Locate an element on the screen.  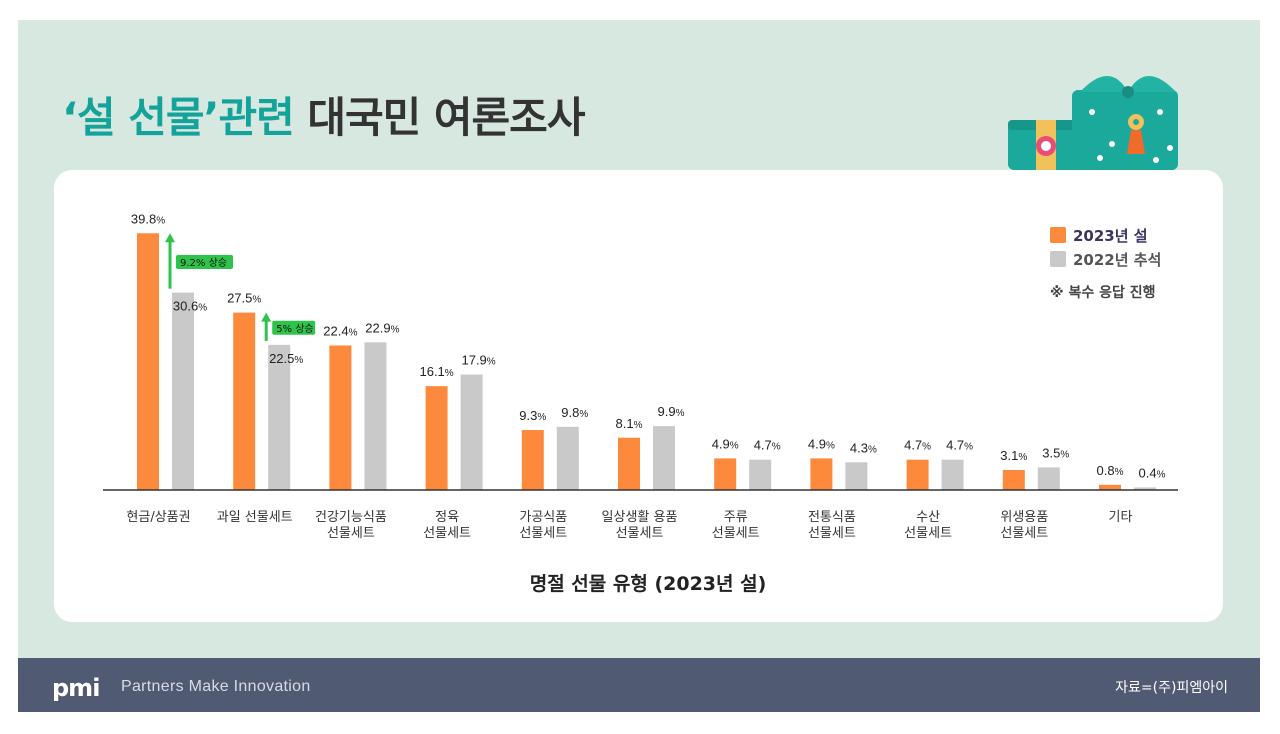
value-label-2022-6: 4.7% is located at coordinates (767, 445).